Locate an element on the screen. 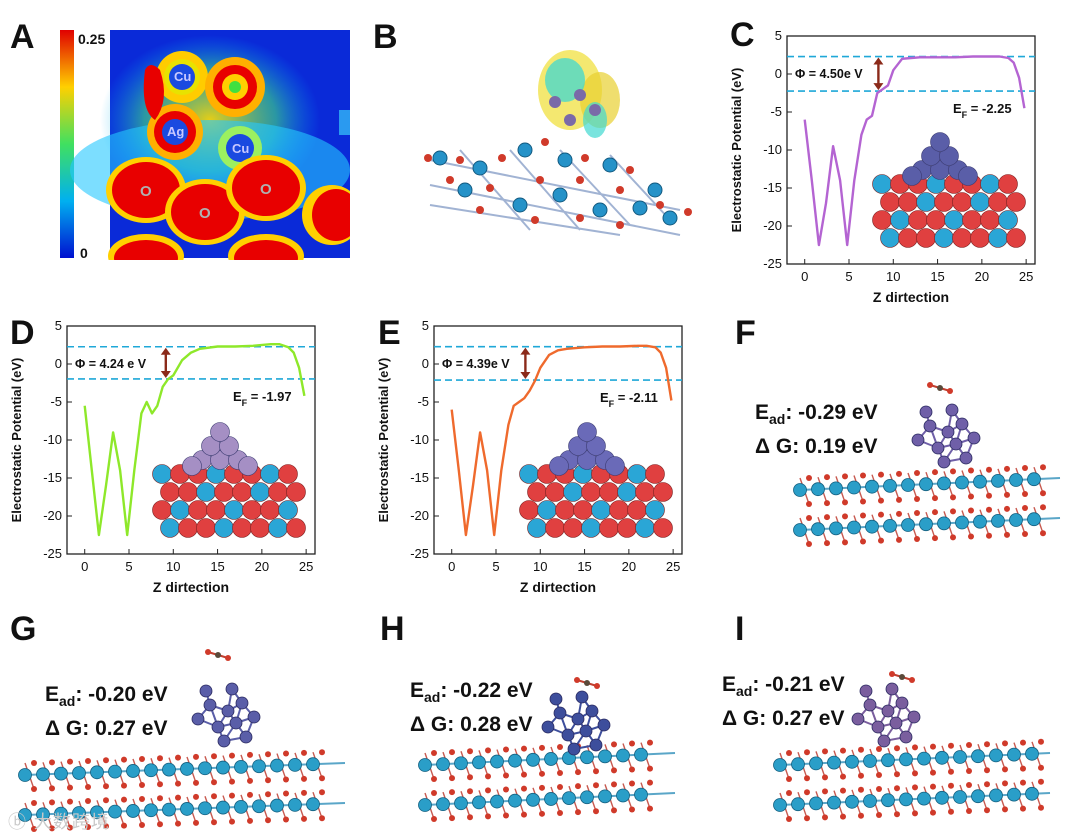 Image resolution: width=1080 pixels, height=840 pixels. energy-text-i: Ead: -0.21 eV Δ G: 0.27 eV is located at coordinates (783, 701).